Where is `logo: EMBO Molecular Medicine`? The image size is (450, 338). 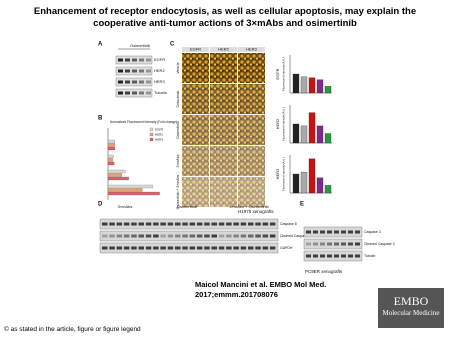 logo: EMBO Molecular Medicine is located at coordinates (411, 308).